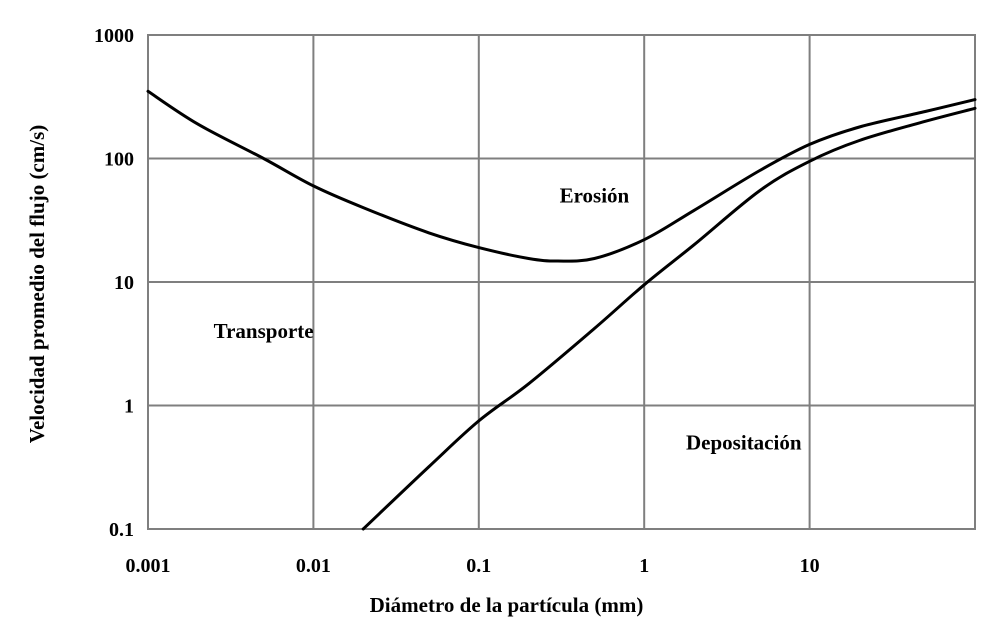 The image size is (1000, 635). What do you see at coordinates (148, 566) in the screenshot?
I see `x-tick-label: 0.001` at bounding box center [148, 566].